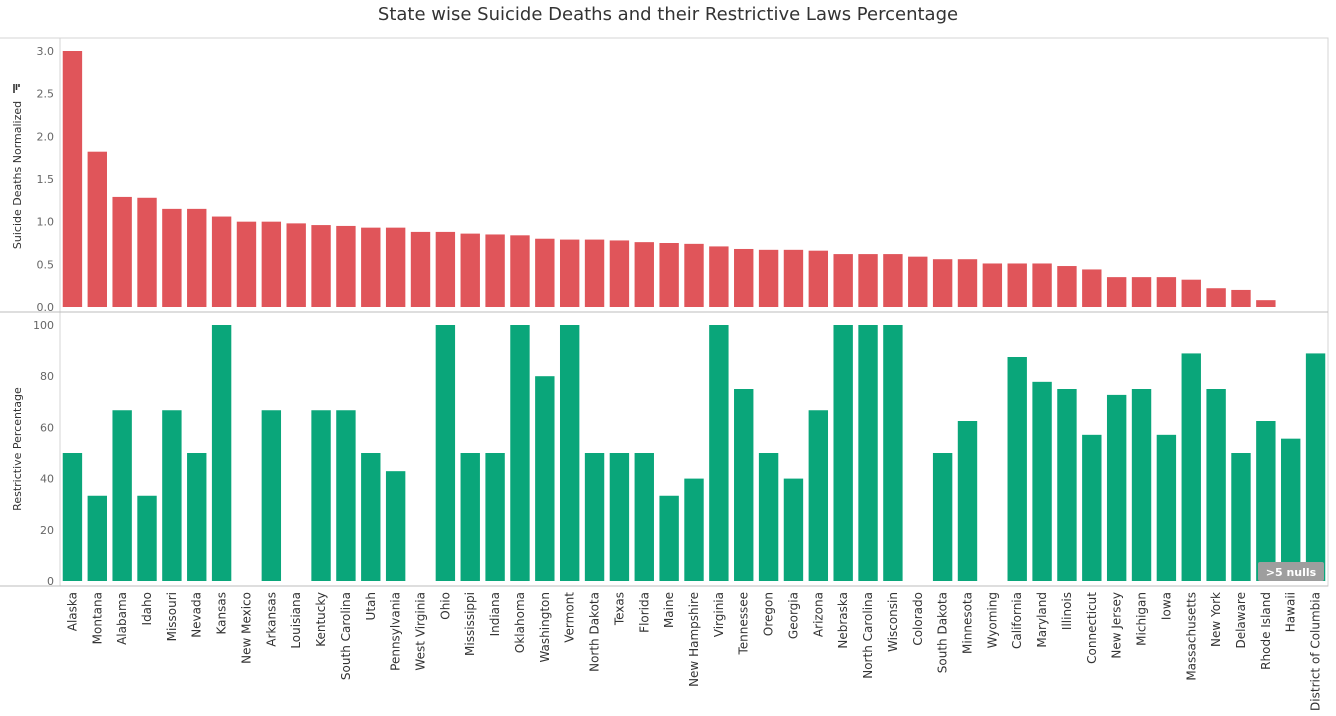  What do you see at coordinates (1191, 636) in the screenshot?
I see `x-tick-label: Massachusetts` at bounding box center [1191, 636].